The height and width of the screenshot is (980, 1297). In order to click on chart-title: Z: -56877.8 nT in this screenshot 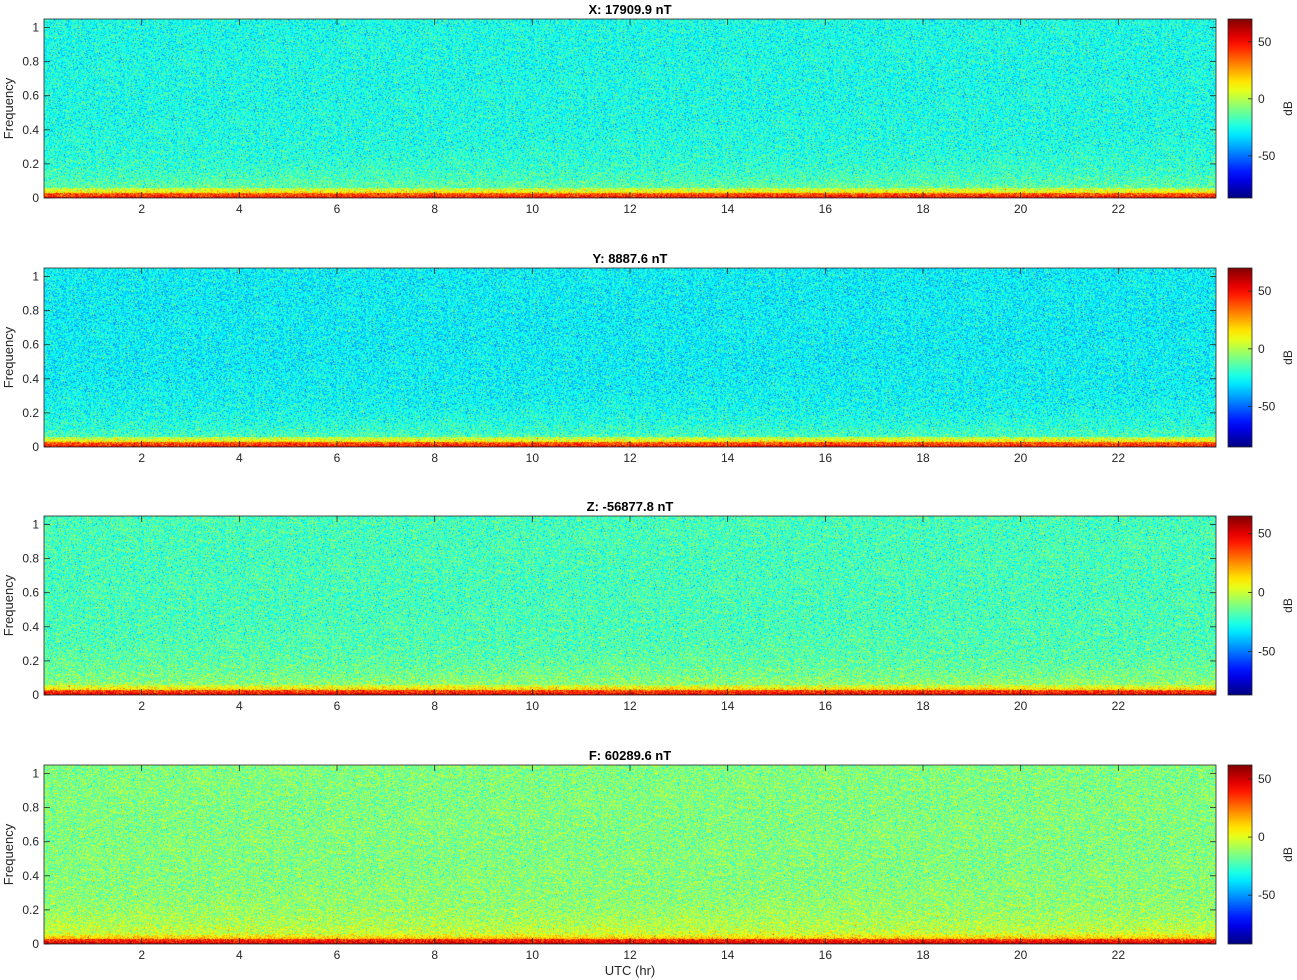, I will do `click(630, 506)`.